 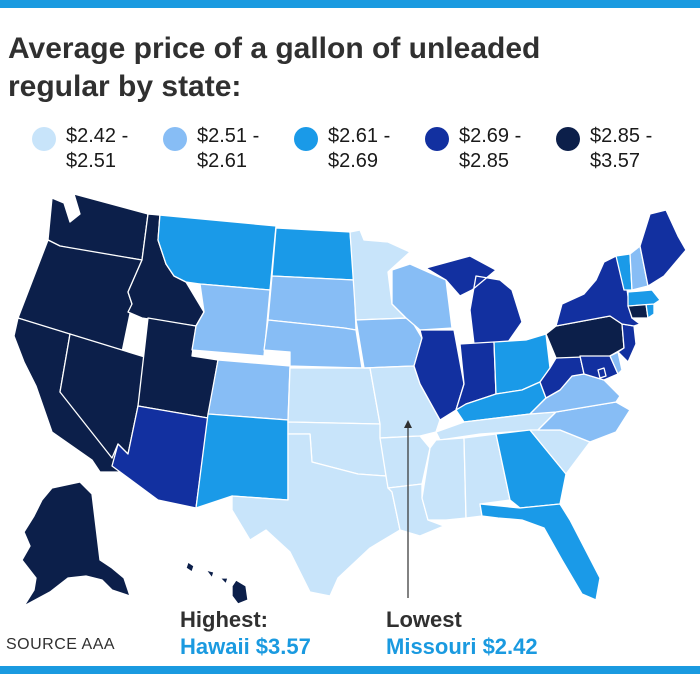 I want to click on state-dc, so click(x=602, y=373).